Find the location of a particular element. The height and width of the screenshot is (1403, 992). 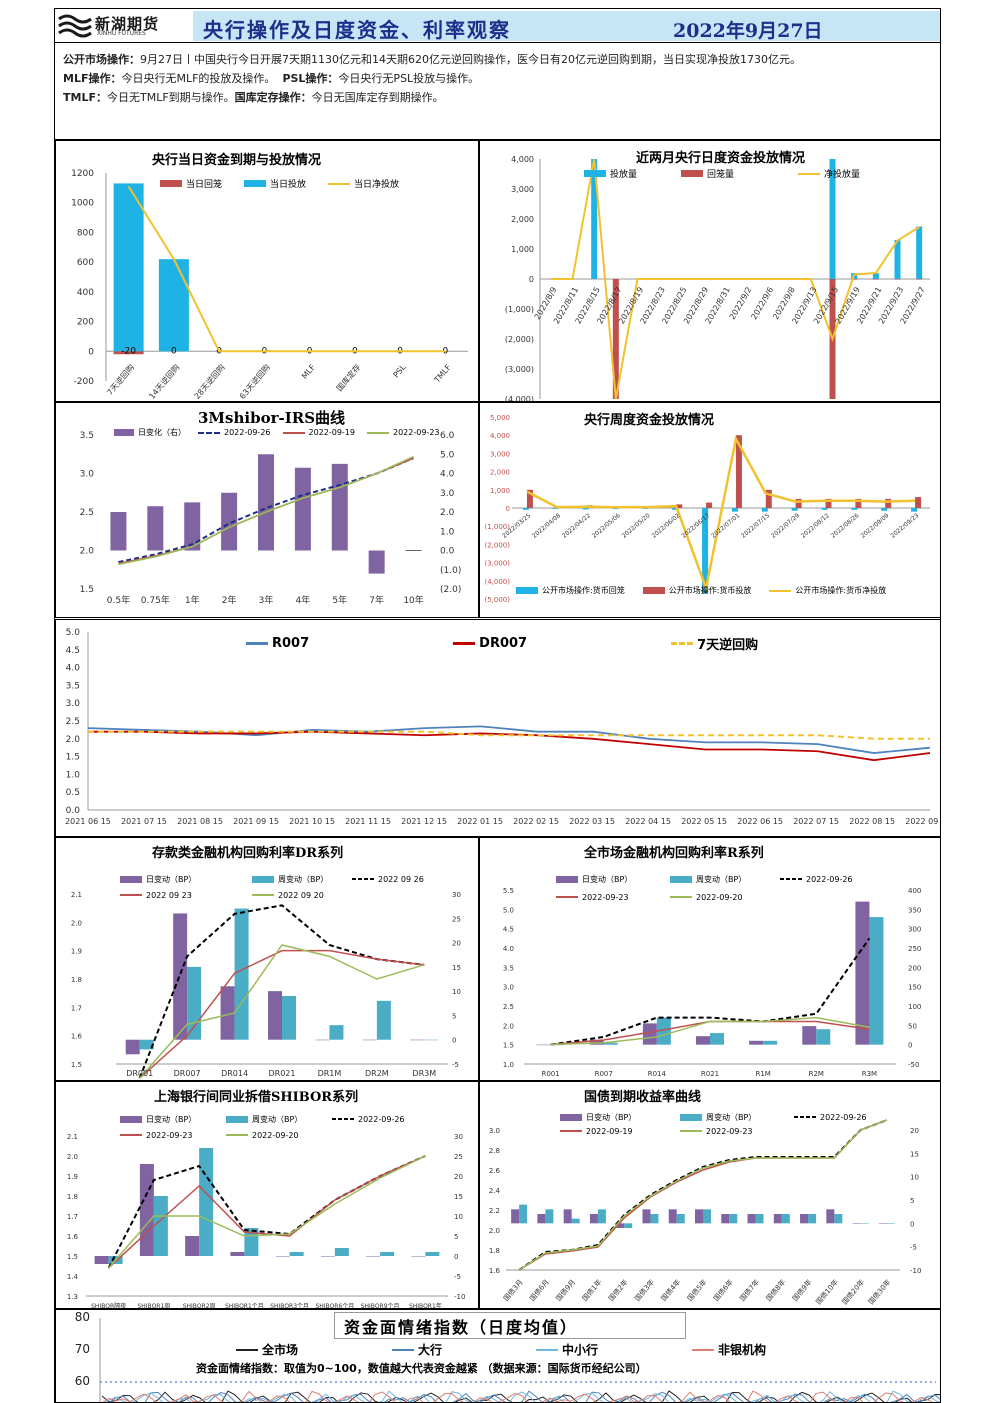

y-tick-label: 2.0 is located at coordinates (72, 1157).